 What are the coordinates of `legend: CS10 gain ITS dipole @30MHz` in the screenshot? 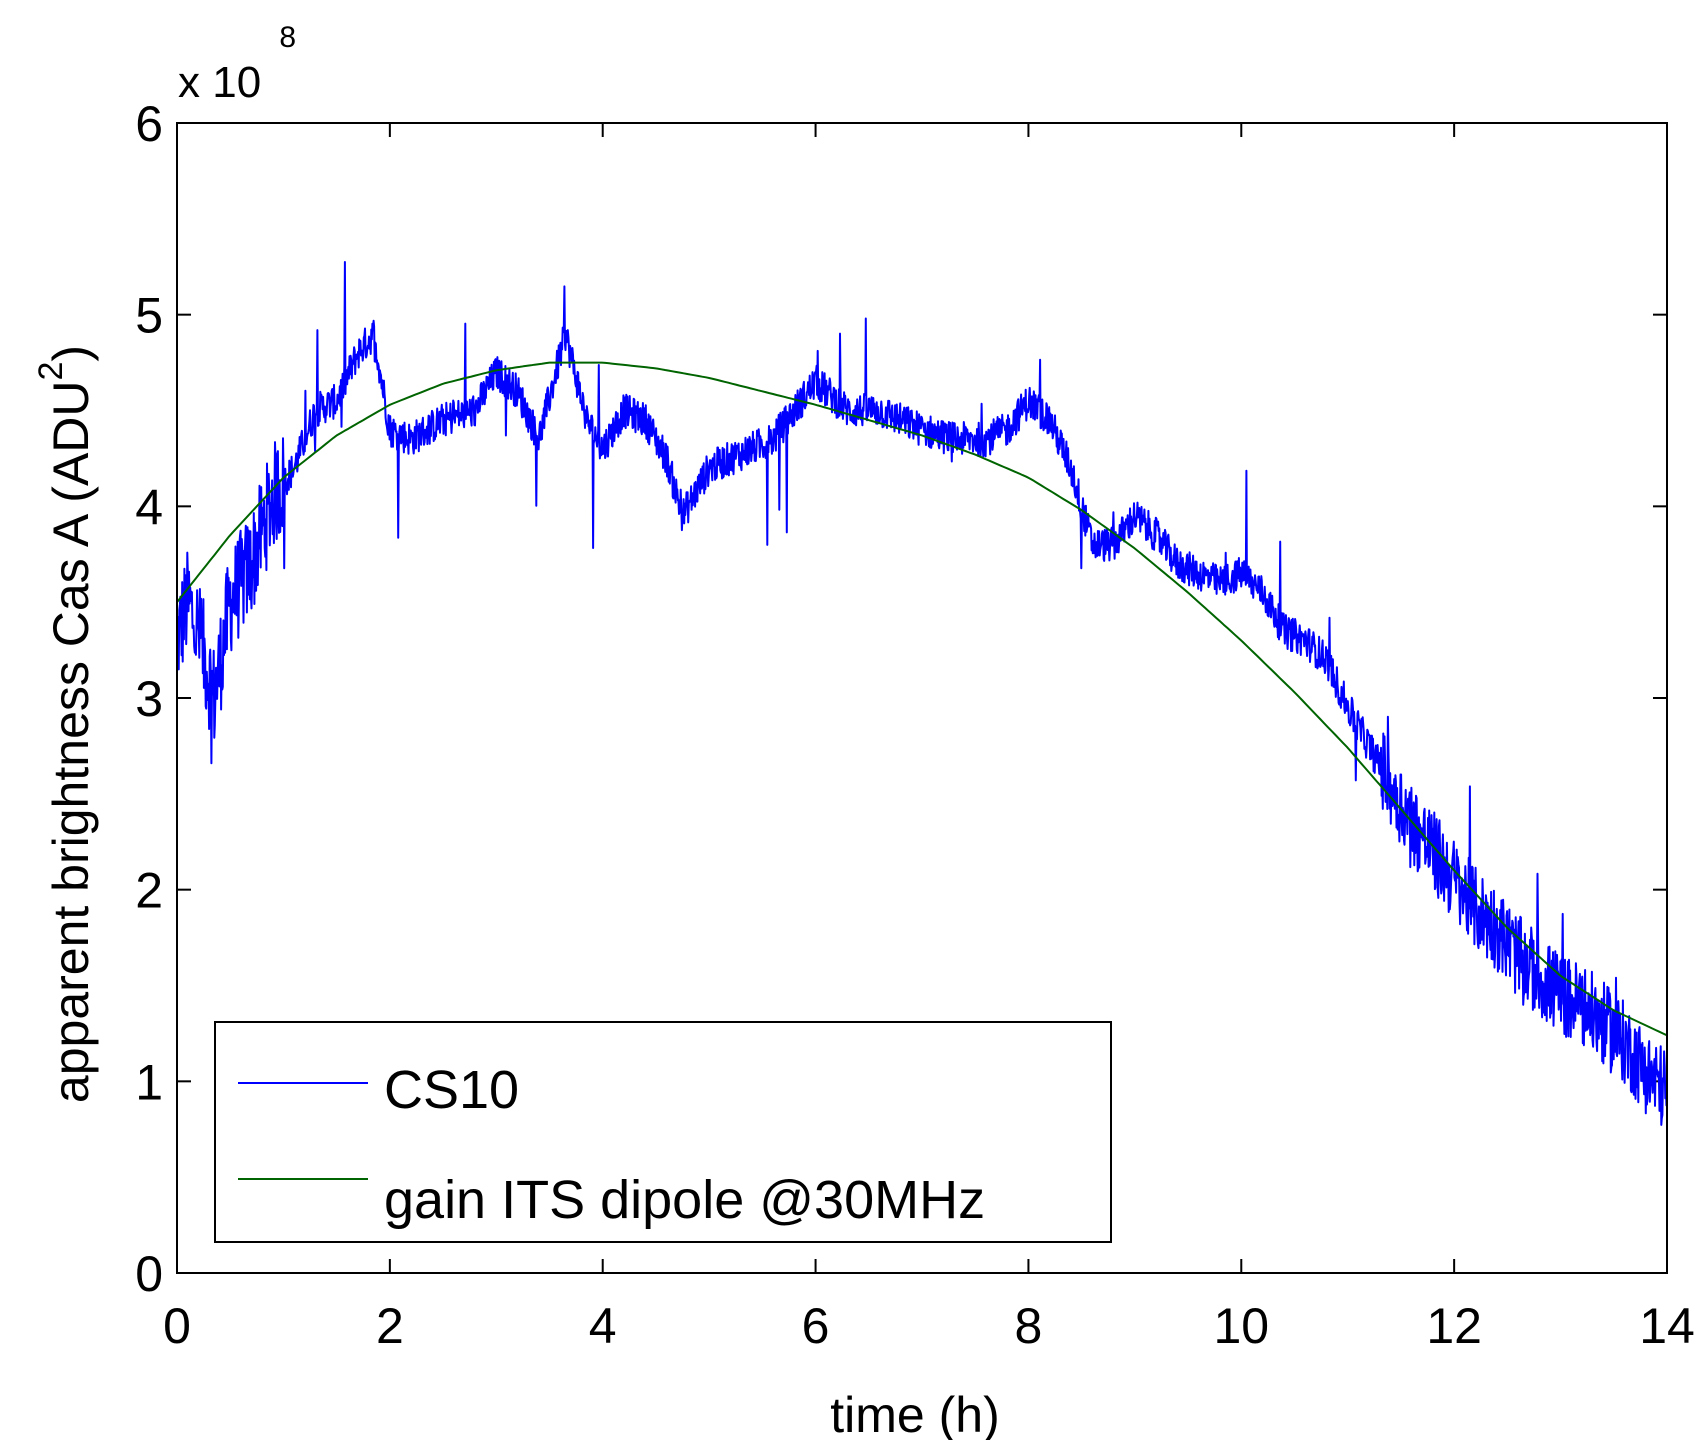 It's located at (663, 1132).